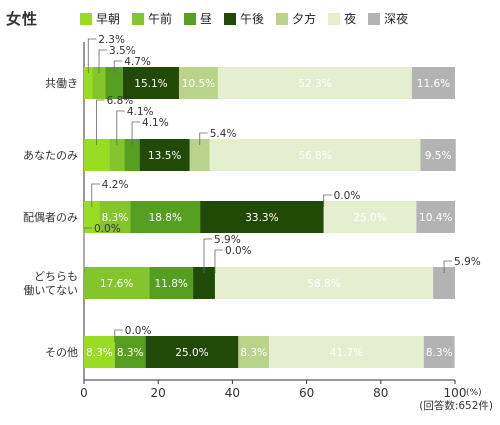 The image size is (500, 425). I want to click on category-label-1: あなたのみ, so click(50, 155).